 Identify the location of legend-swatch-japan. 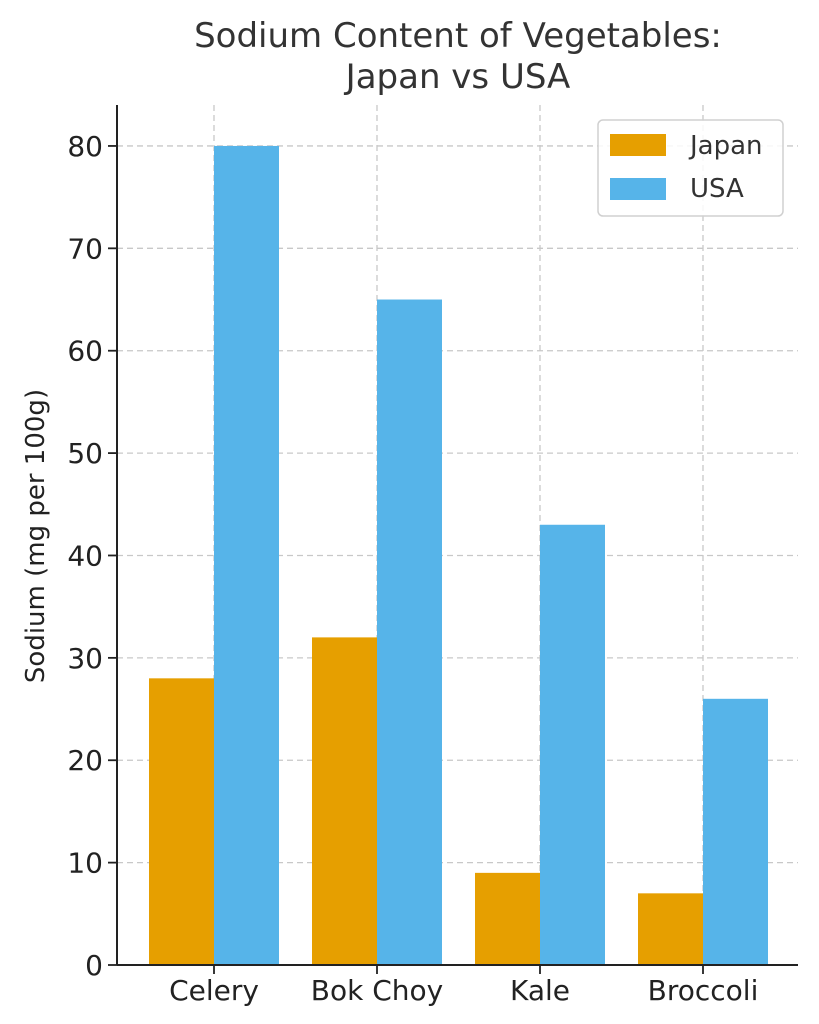
(638, 145).